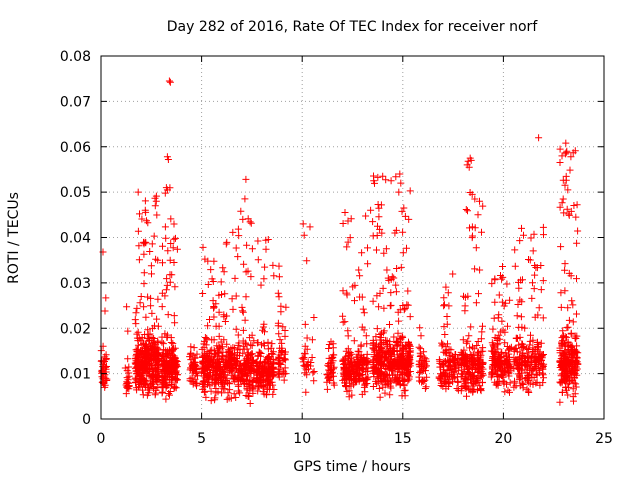 Image resolution: width=640 pixels, height=480 pixels. I want to click on x-tick-label: 0, so click(101, 439).